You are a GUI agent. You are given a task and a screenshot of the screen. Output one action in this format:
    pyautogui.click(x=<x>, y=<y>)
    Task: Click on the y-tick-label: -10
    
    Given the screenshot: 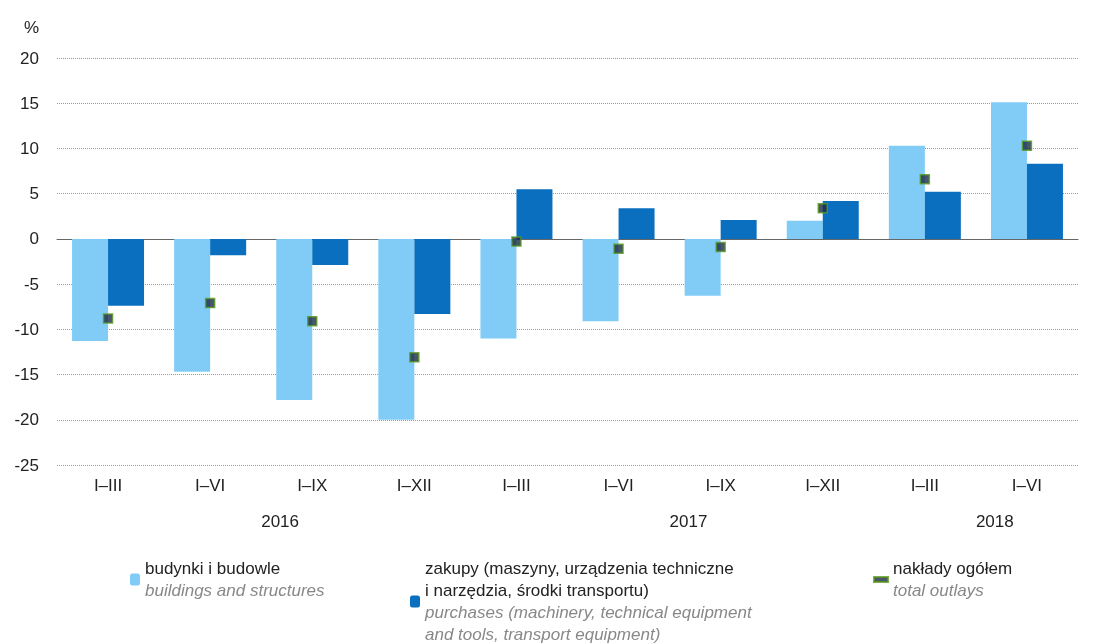 What is the action you would take?
    pyautogui.click(x=26, y=329)
    